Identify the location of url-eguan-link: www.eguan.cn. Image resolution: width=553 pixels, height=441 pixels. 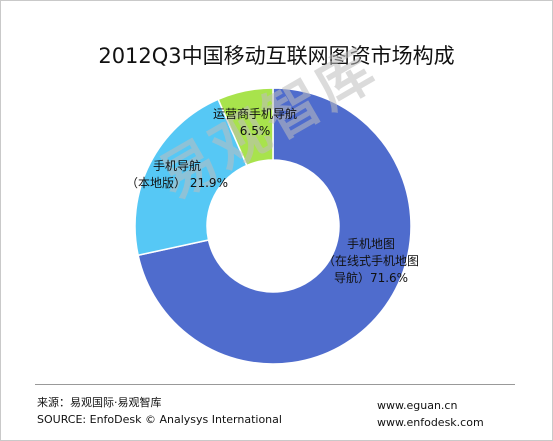
(417, 405).